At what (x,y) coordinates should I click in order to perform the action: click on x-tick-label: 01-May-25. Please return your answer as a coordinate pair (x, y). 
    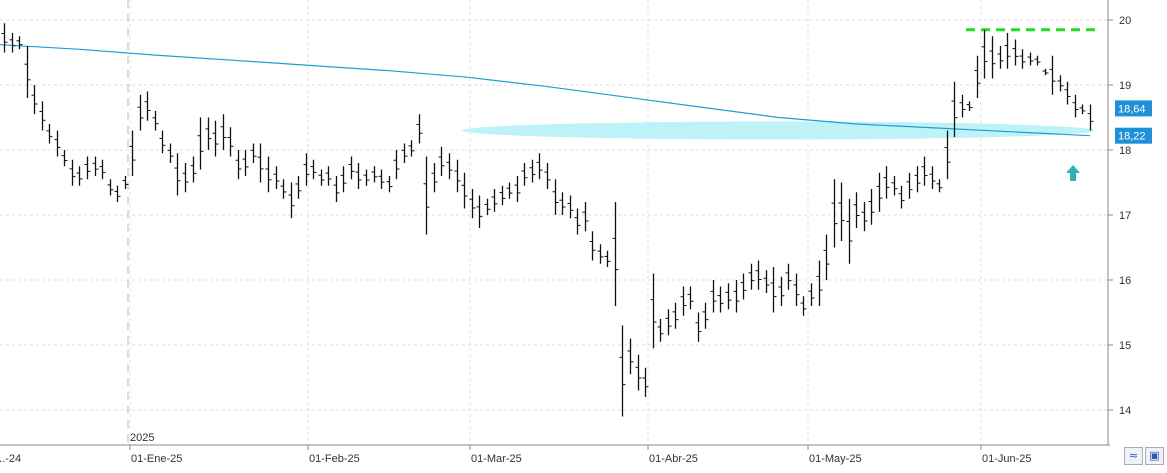
    Looking at the image, I should click on (835, 459).